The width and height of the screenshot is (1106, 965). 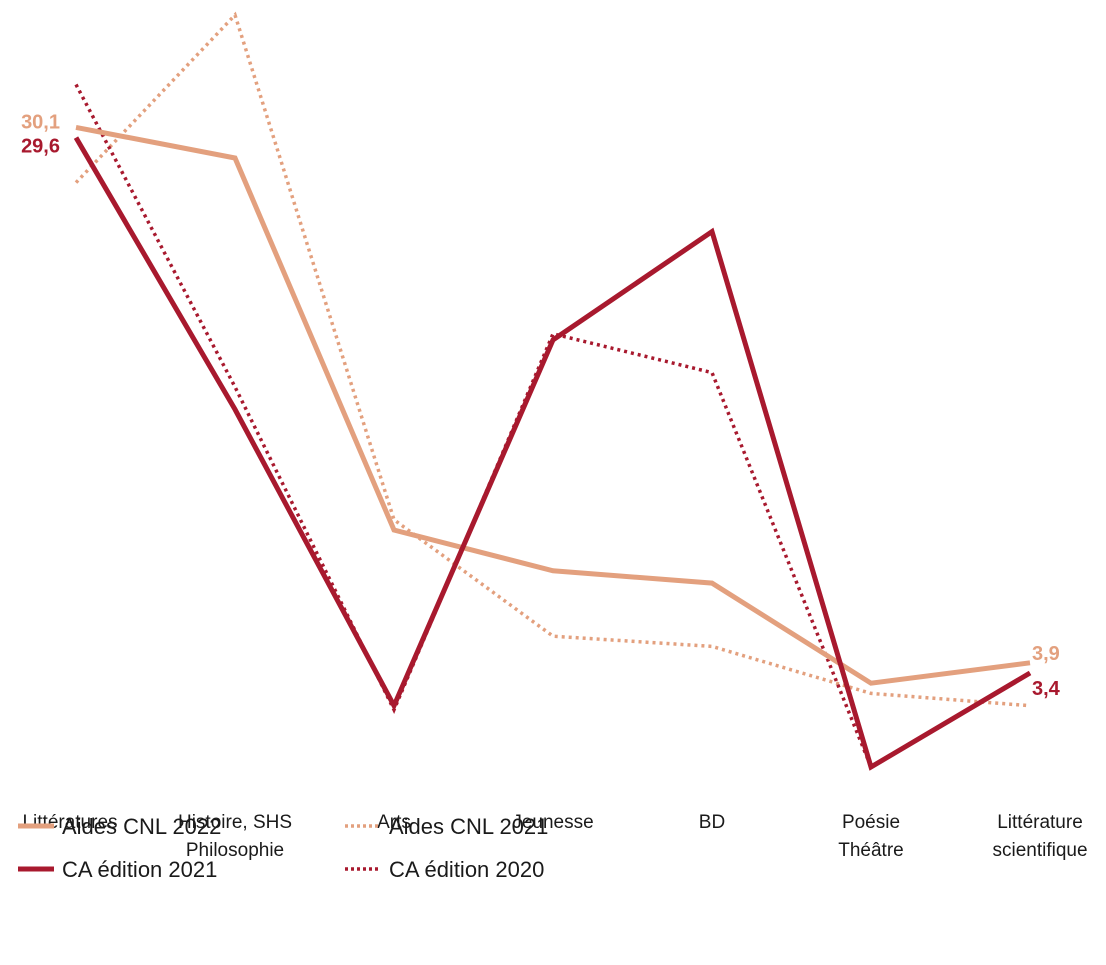 I want to click on x-tick-label-poesie-theatre: Poésie Théâtre, so click(x=870, y=836).